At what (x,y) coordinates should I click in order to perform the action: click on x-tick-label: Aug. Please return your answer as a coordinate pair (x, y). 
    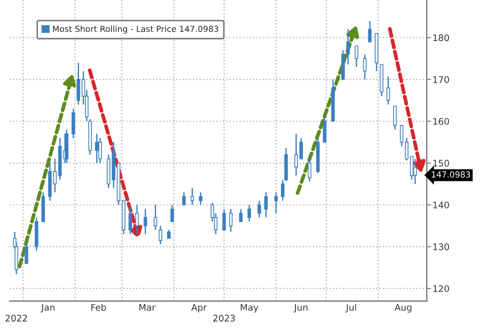
    Looking at the image, I should click on (403, 308).